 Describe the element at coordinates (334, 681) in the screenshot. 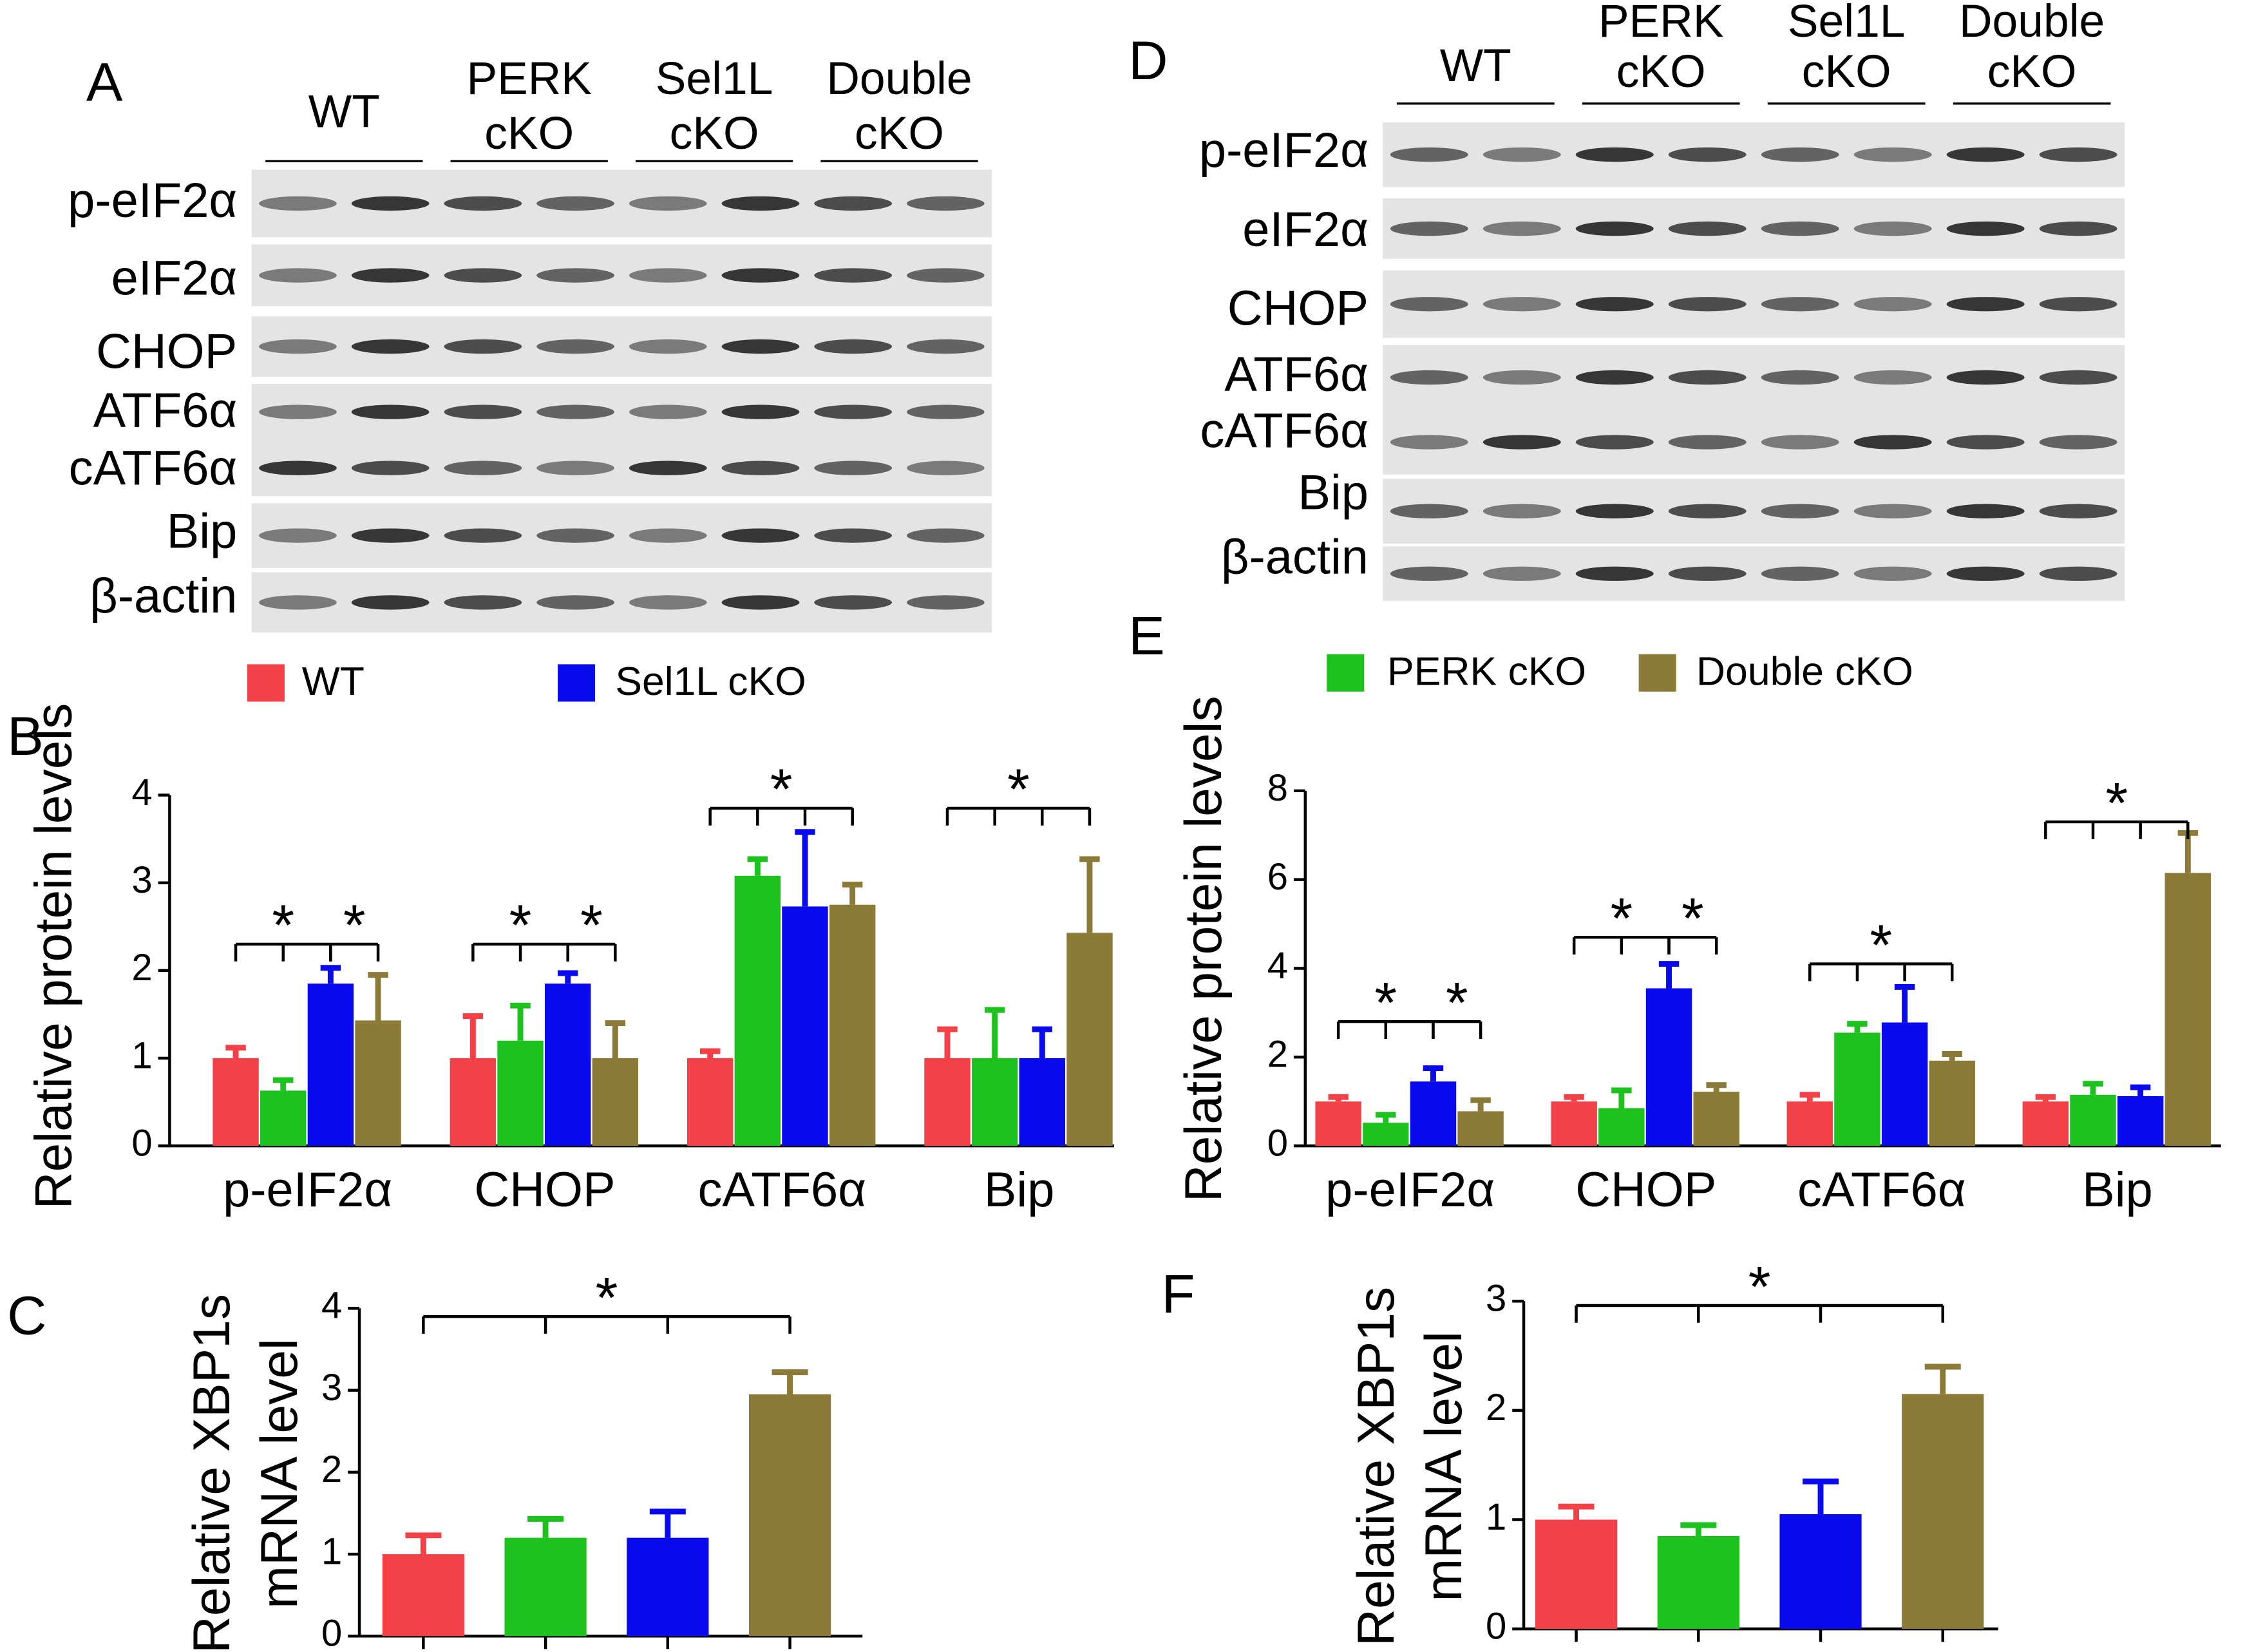

I see `legend-label: WT` at that location.